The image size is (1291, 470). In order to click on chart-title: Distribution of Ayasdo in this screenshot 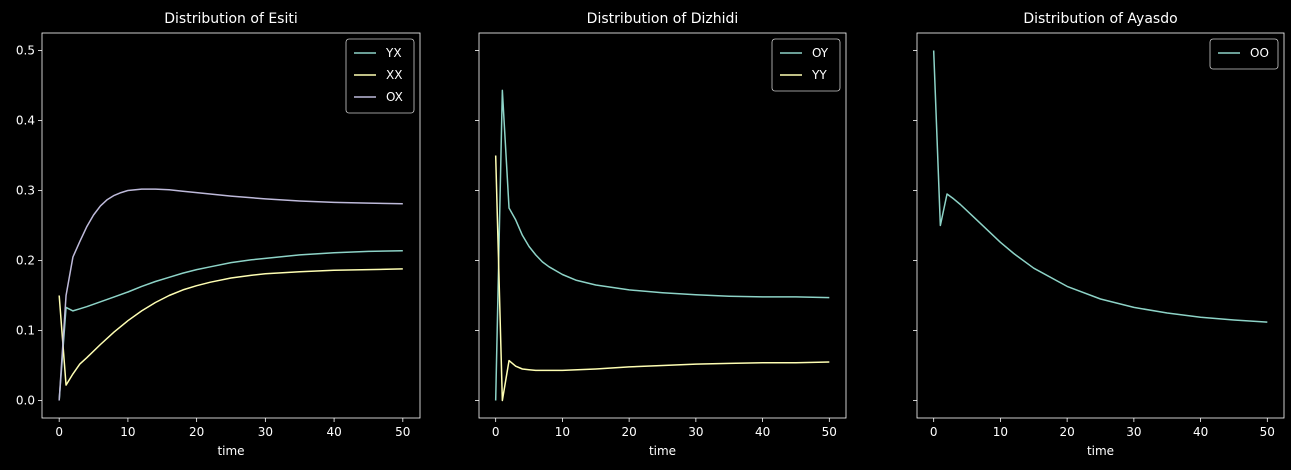, I will do `click(1100, 19)`.